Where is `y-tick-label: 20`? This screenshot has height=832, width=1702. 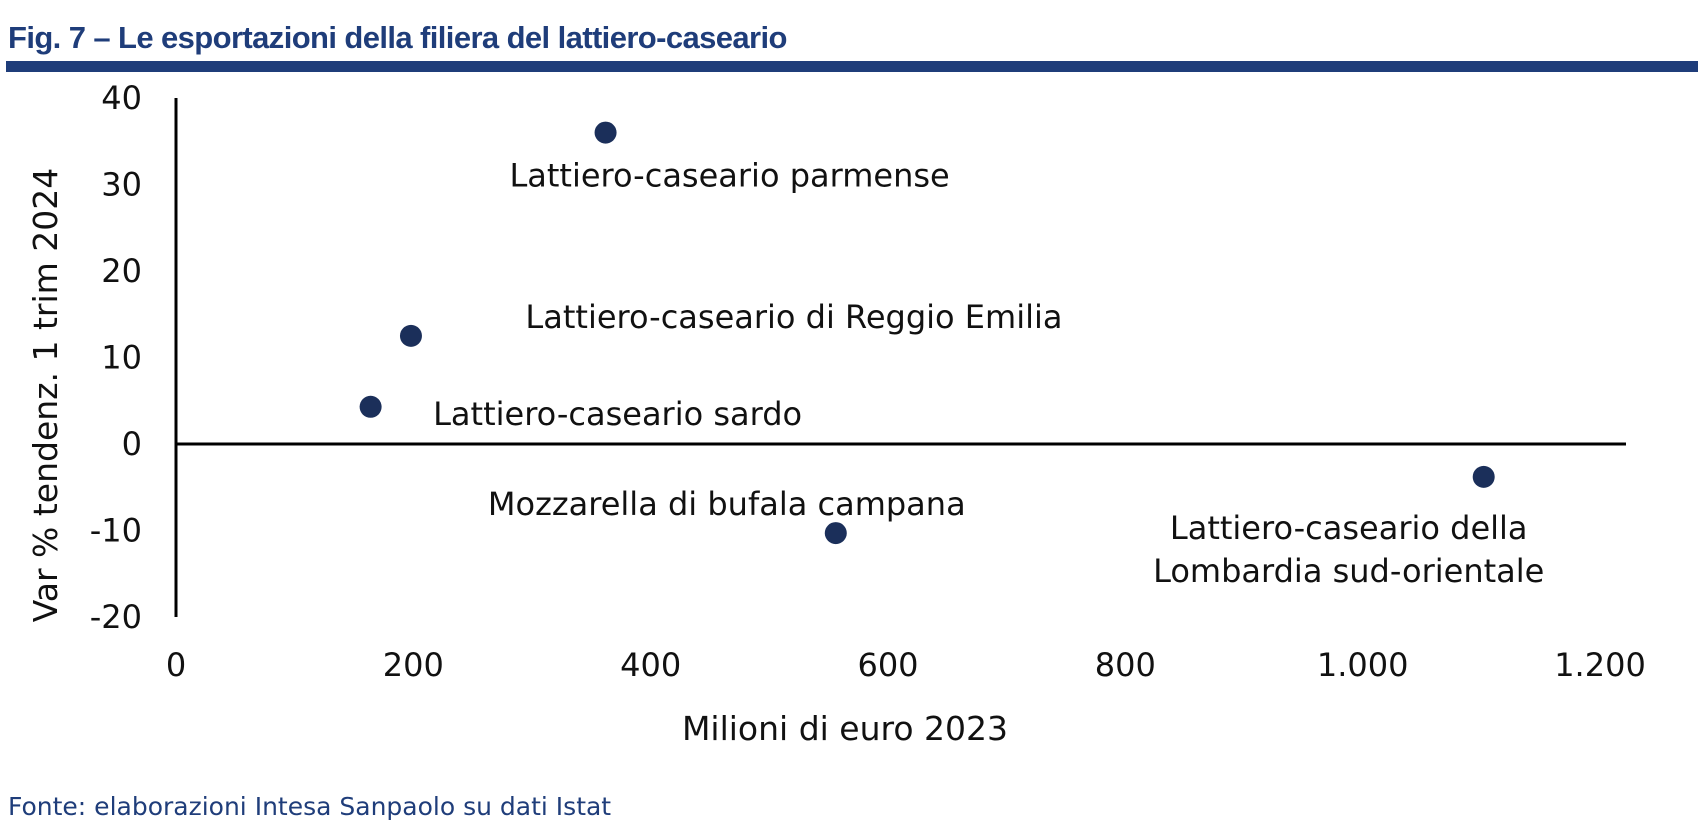 y-tick-label: 20 is located at coordinates (121, 271).